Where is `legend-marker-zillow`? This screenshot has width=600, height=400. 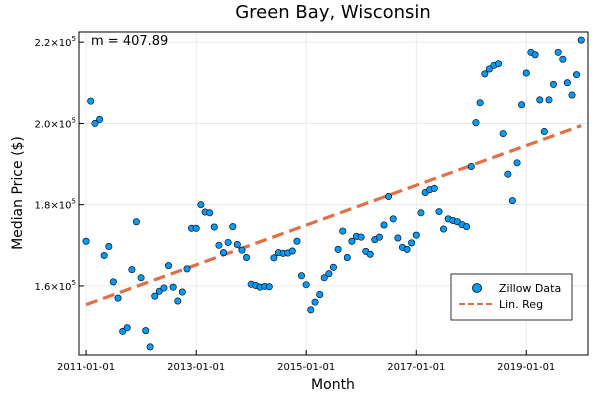
legend-marker-zillow is located at coordinates (477, 288).